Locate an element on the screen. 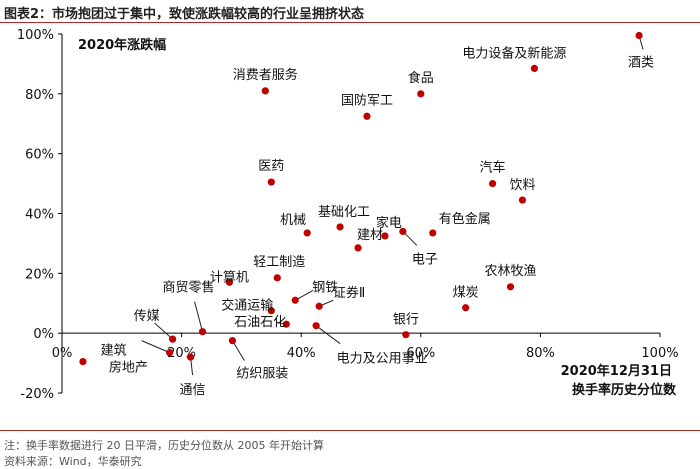  footer-divider is located at coordinates (350, 430).